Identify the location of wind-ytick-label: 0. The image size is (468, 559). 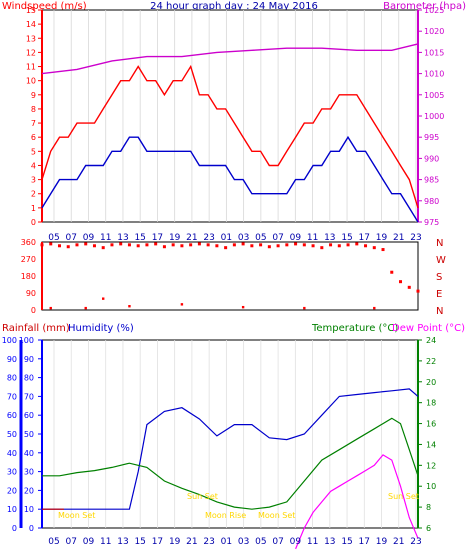
(33, 222).